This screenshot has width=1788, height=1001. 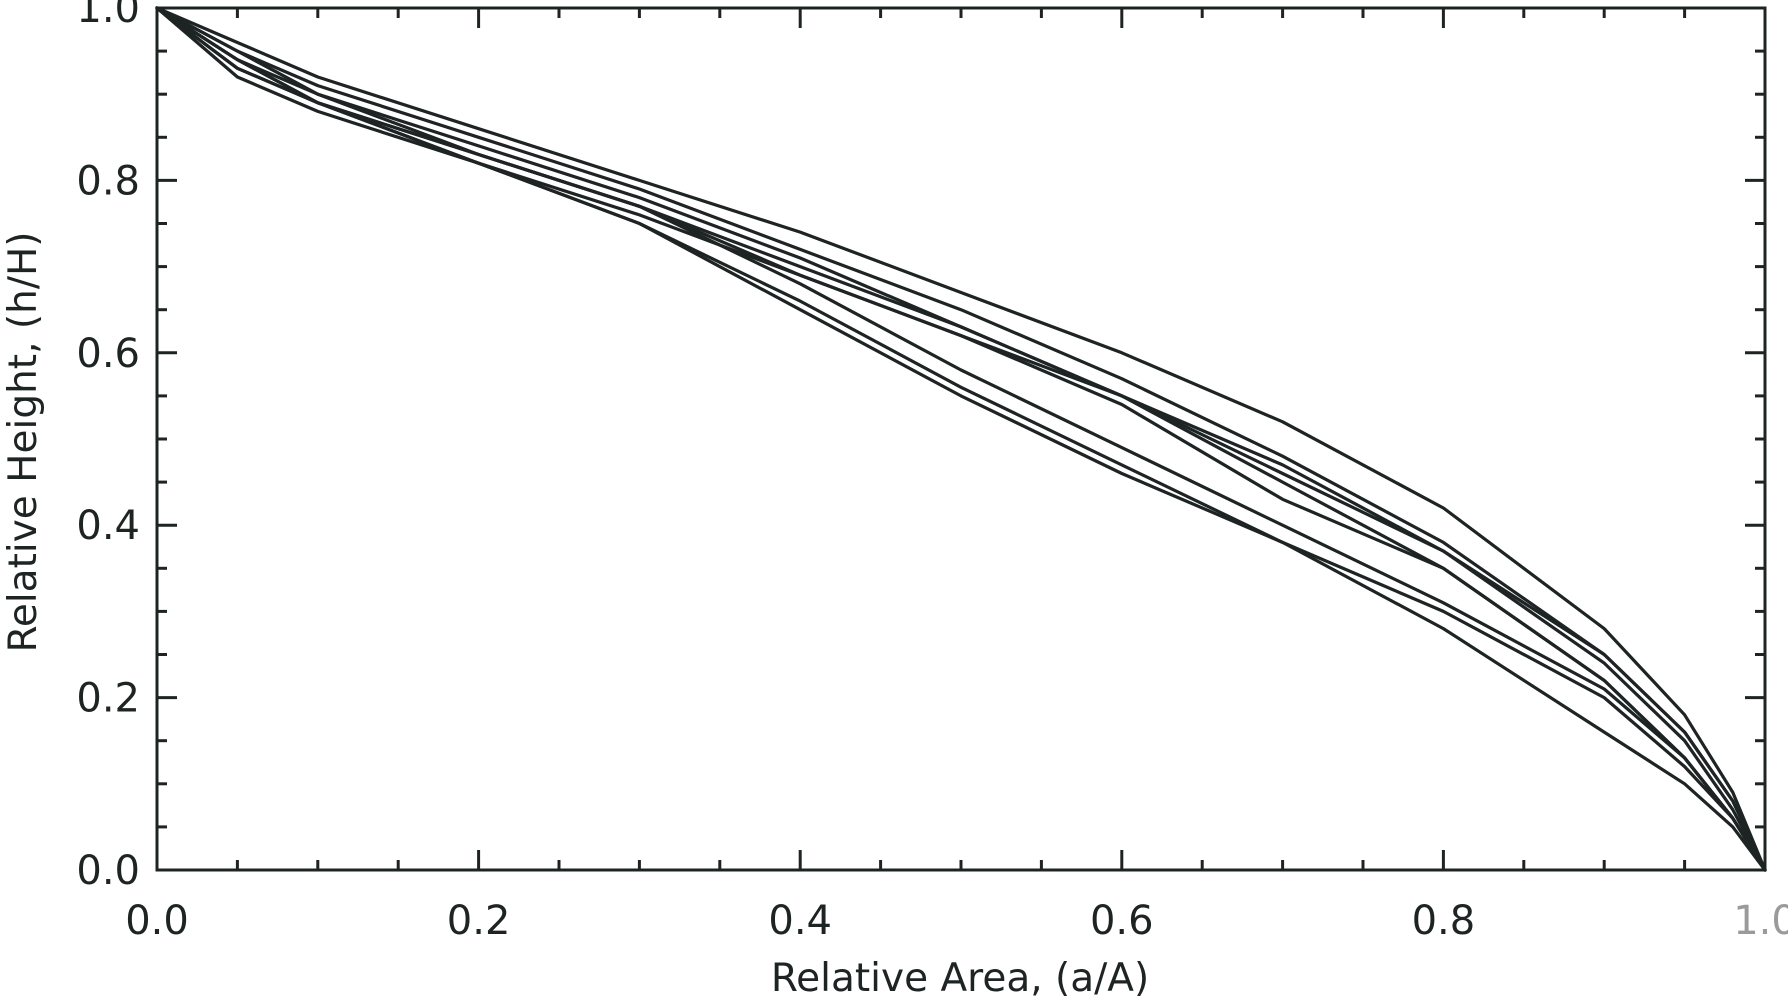 What do you see at coordinates (157, 921) in the screenshot?
I see `x-tick-label: 0.0` at bounding box center [157, 921].